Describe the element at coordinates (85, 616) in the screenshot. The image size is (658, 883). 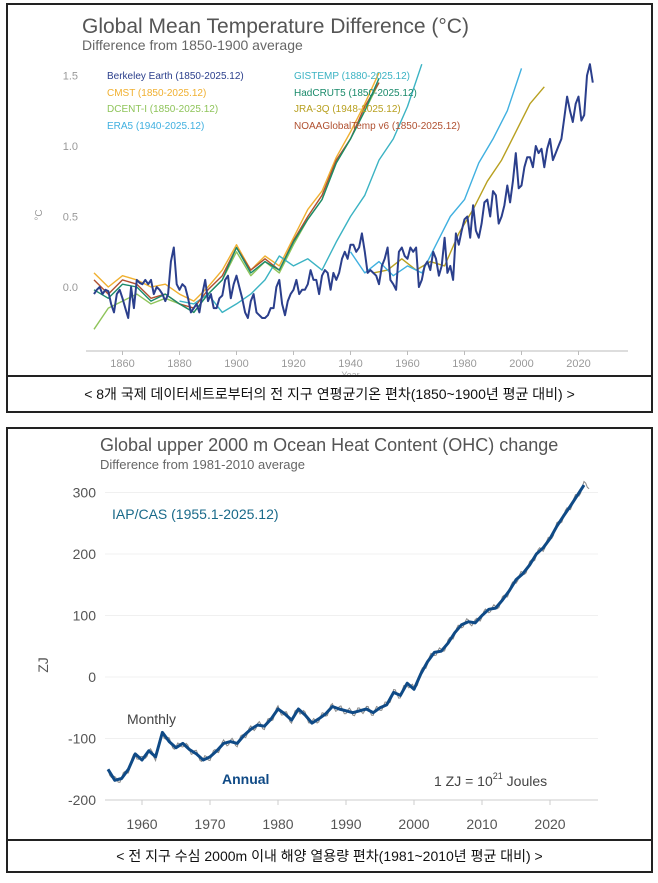
I see `y-tick-label: 100` at that location.